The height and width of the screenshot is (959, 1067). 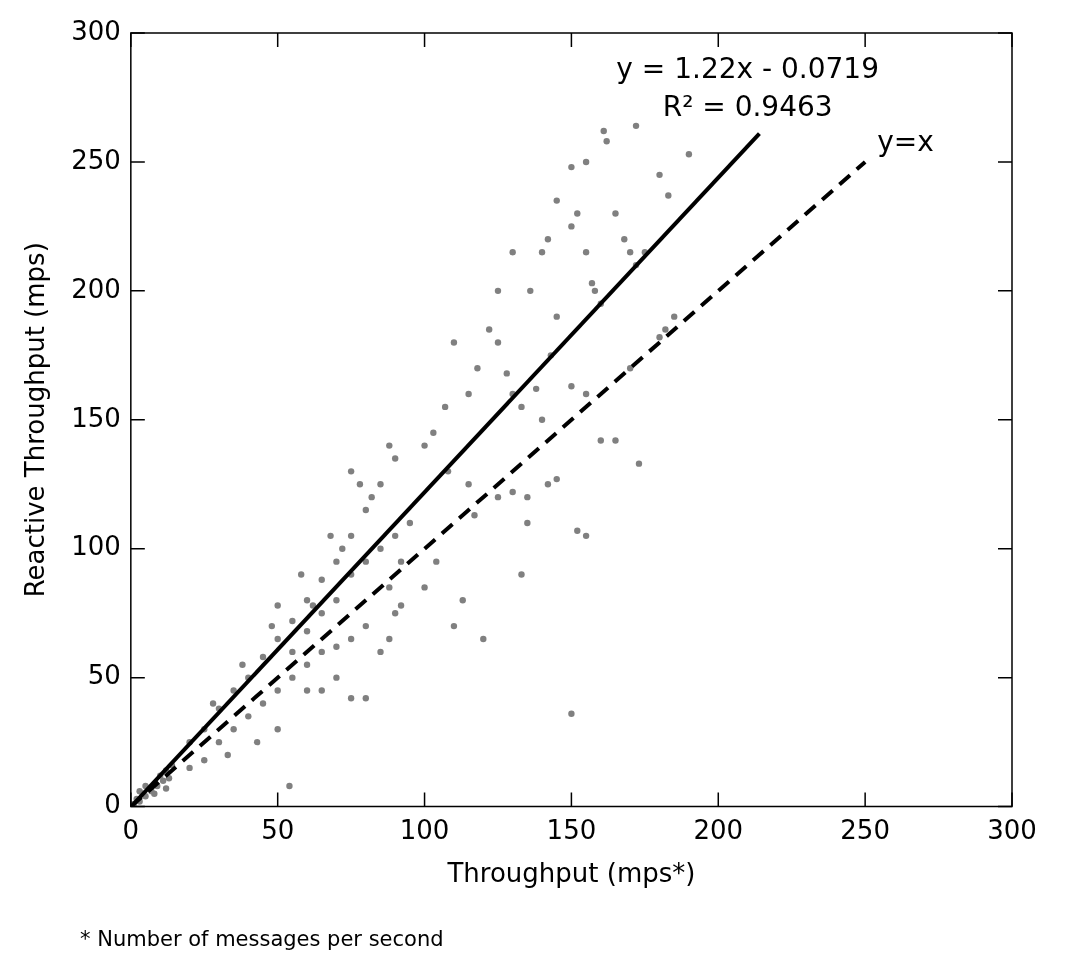 What do you see at coordinates (96, 288) in the screenshot?
I see `y-tick-label: 200` at bounding box center [96, 288].